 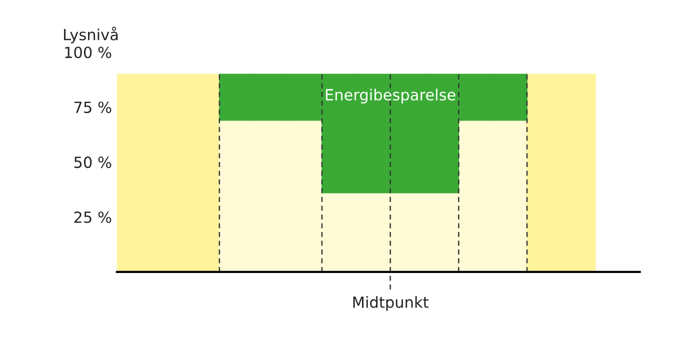 What do you see at coordinates (91, 35) in the screenshot?
I see `y-axis-title: Lysnivå` at bounding box center [91, 35].